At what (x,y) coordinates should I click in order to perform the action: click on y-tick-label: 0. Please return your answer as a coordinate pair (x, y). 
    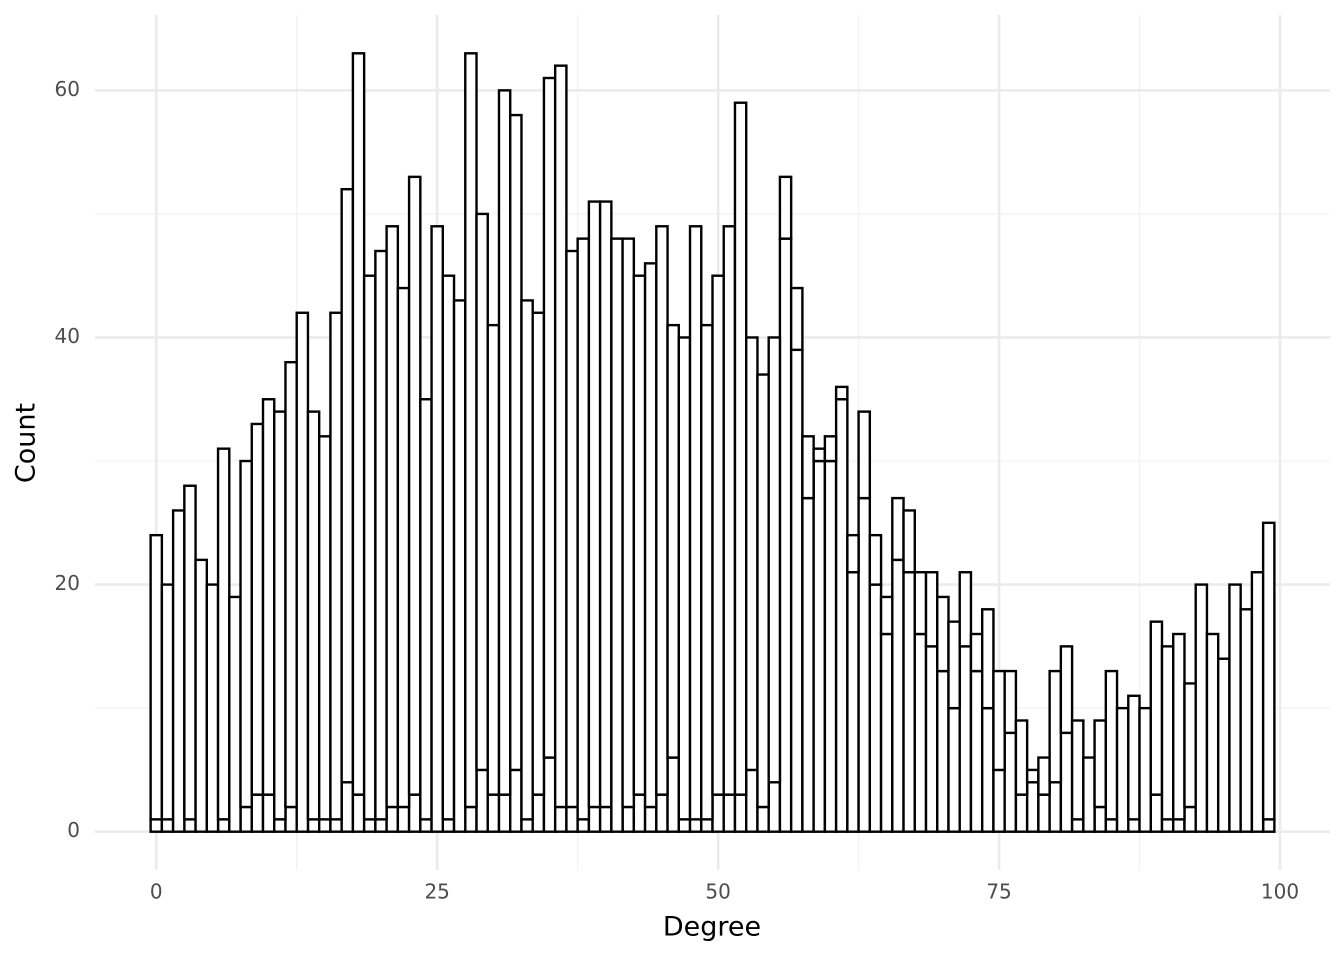
    Looking at the image, I should click on (73, 830).